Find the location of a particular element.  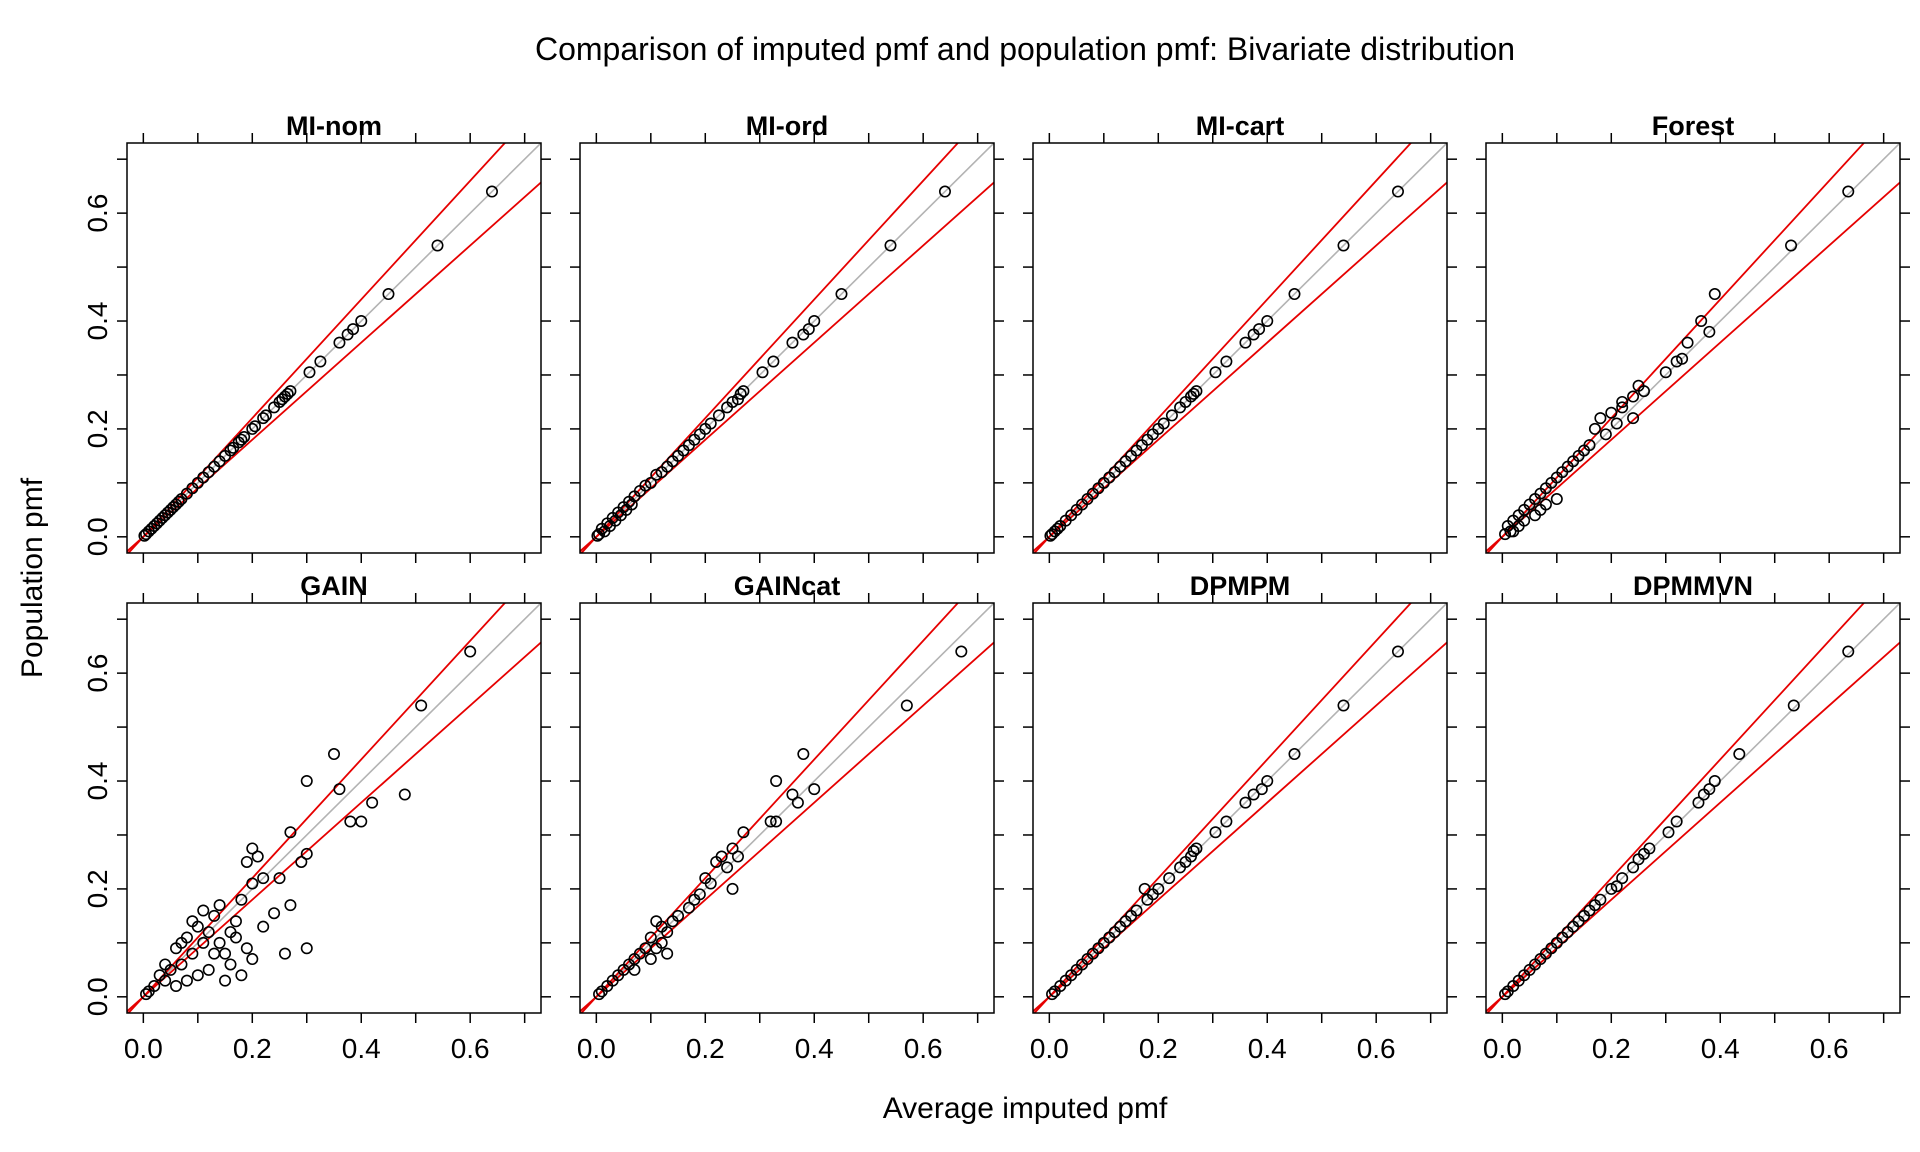

panel-mi-nom: MI-nom 0.0 0.2 0.4 0.6 is located at coordinates (316, 337).